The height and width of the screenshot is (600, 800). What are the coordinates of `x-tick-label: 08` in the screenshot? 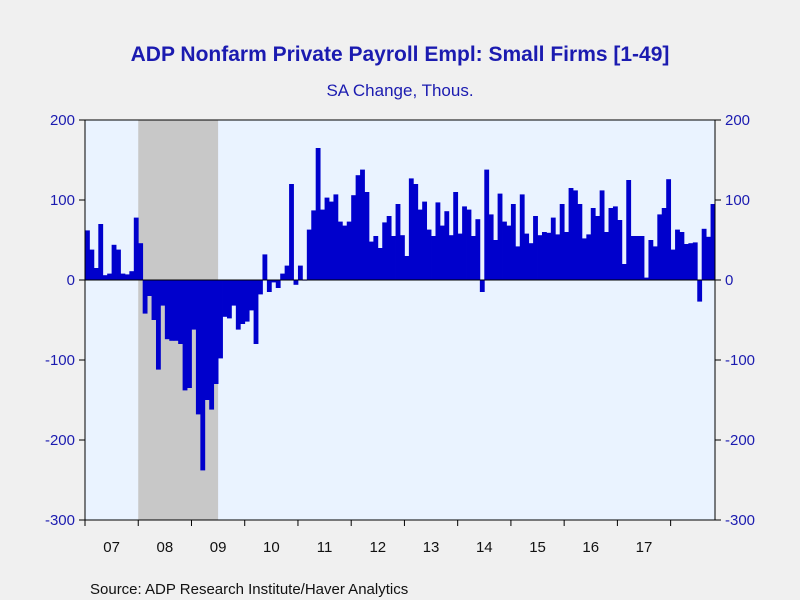 It's located at (165, 547).